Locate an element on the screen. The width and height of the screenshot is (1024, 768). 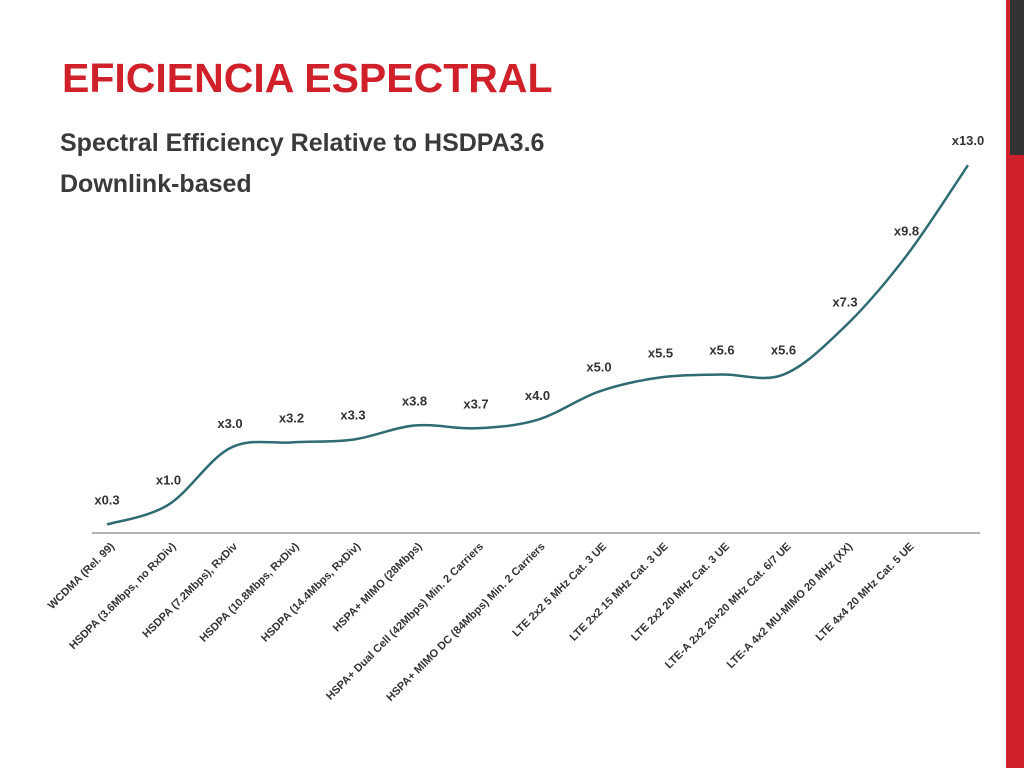
value-label: x3.3 is located at coordinates (352, 415).